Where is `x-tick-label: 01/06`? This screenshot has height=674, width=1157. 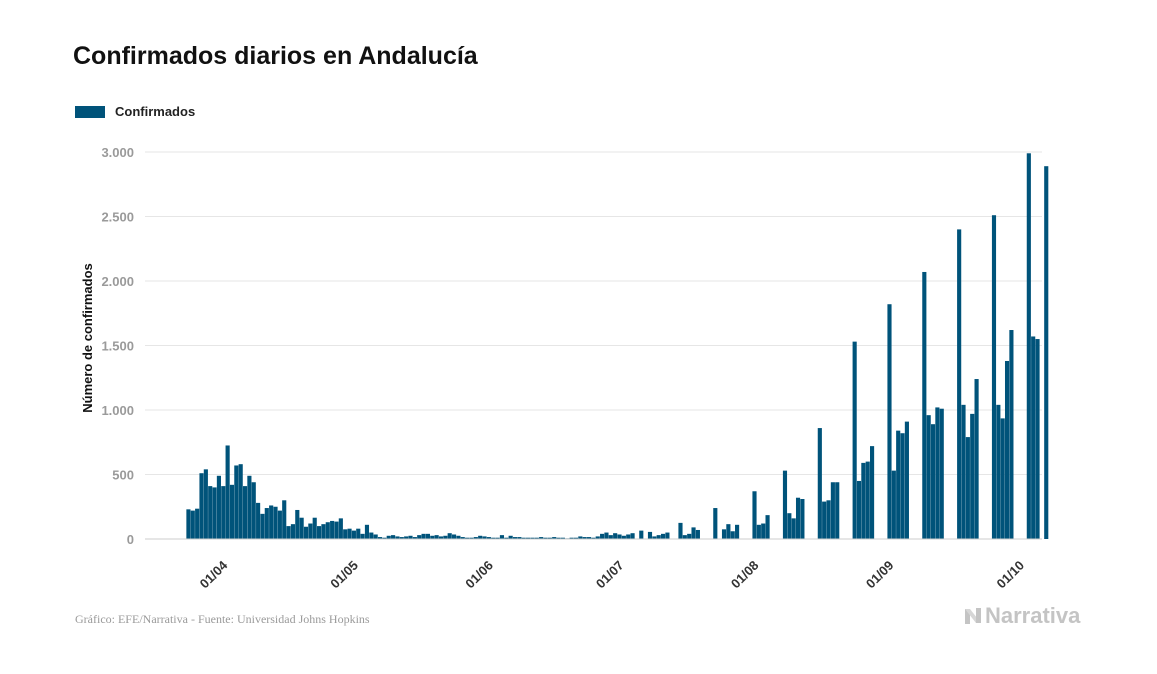
x-tick-label: 01/06 is located at coordinates (479, 575).